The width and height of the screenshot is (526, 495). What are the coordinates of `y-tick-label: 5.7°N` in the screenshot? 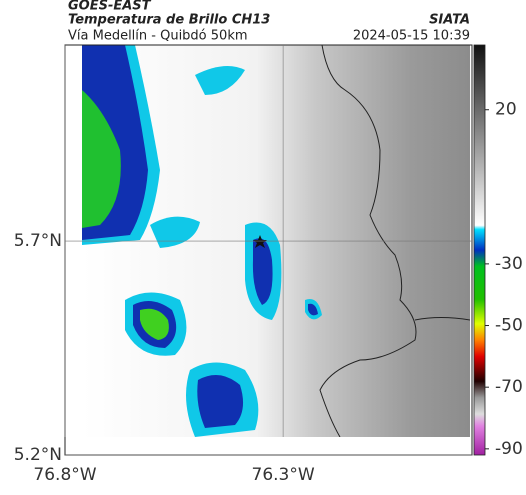 It's located at (38, 241).